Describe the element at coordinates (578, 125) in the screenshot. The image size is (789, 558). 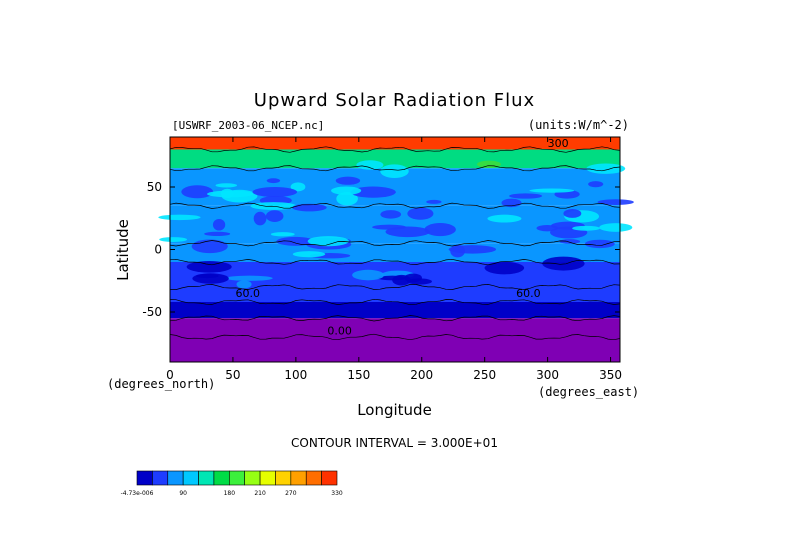
I see `units-label: (units:W/m^-2)` at that location.